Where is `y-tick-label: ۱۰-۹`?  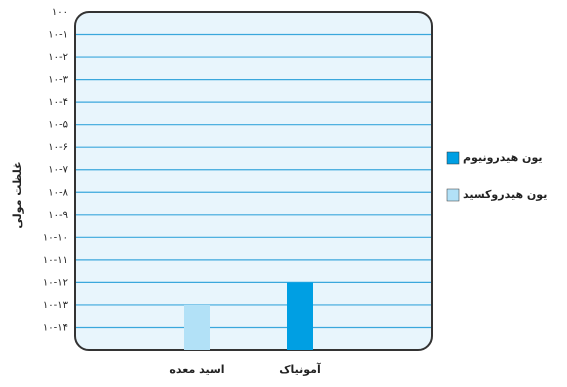 y-tick-label: ۱۰-۹ is located at coordinates (58, 215).